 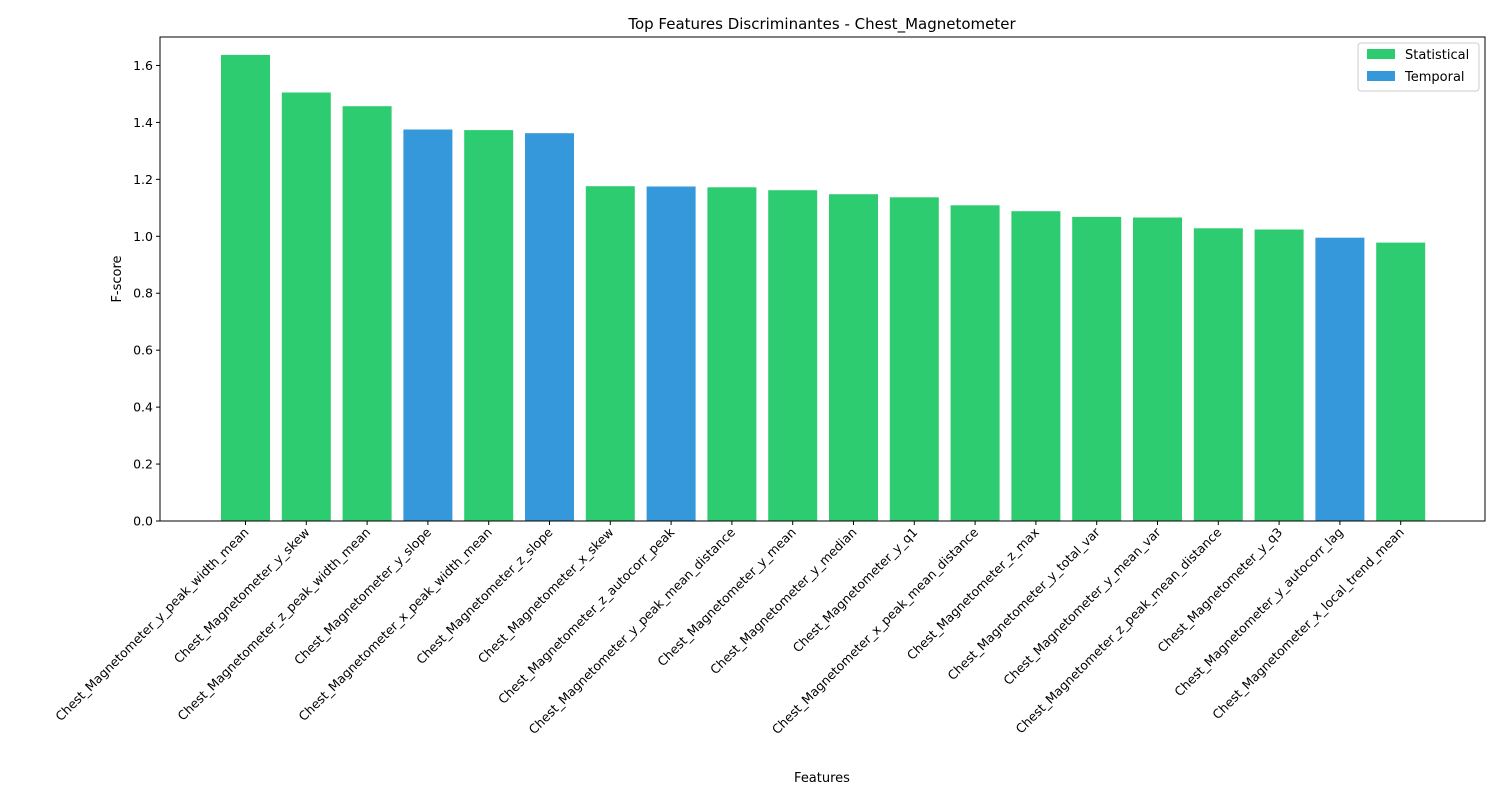 I want to click on y-tick-label: 0.4, so click(x=143, y=407).